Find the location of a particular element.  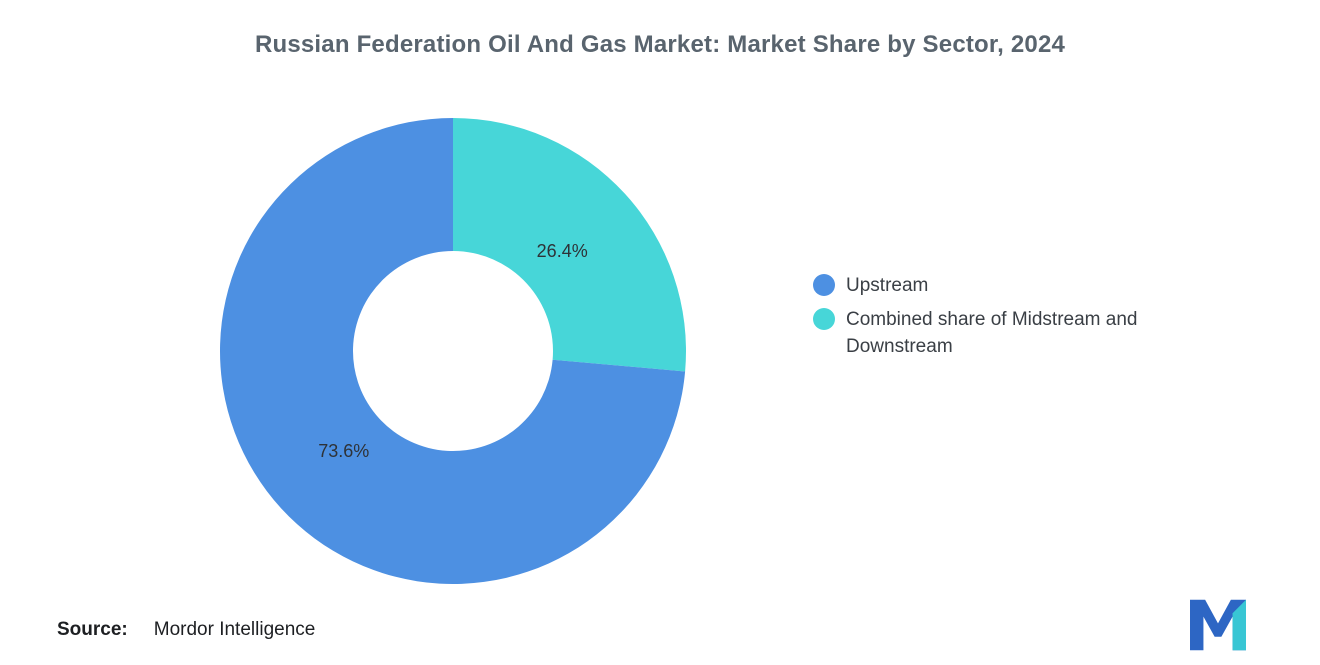

logo-m-teal-shape is located at coordinates (1239, 625).